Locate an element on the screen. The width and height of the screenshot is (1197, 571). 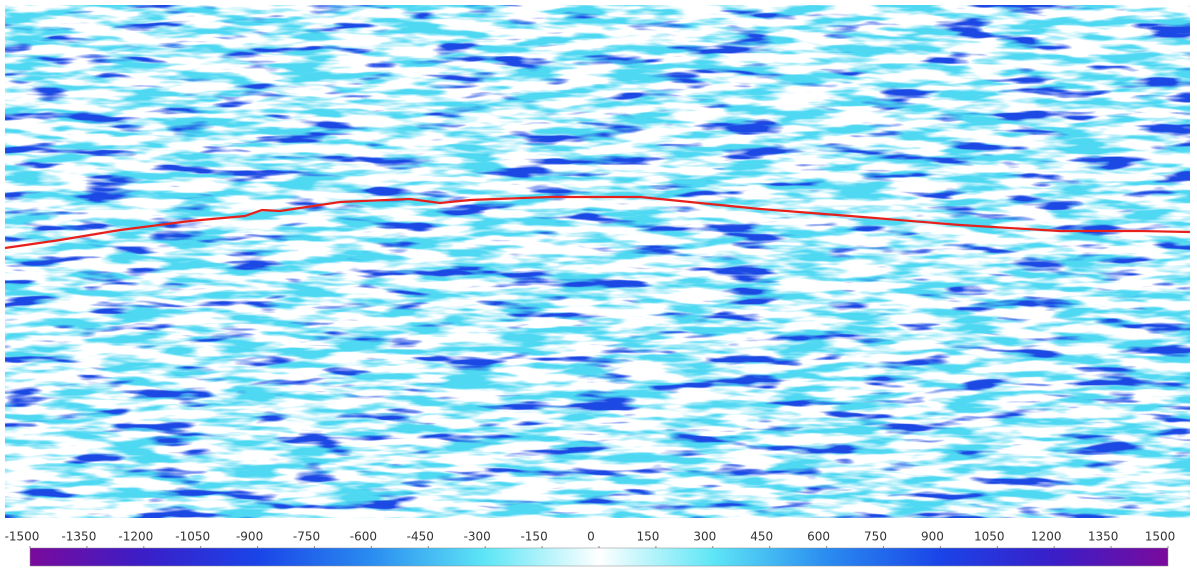
colorbar-tick-label: 1350 is located at coordinates (1103, 537).